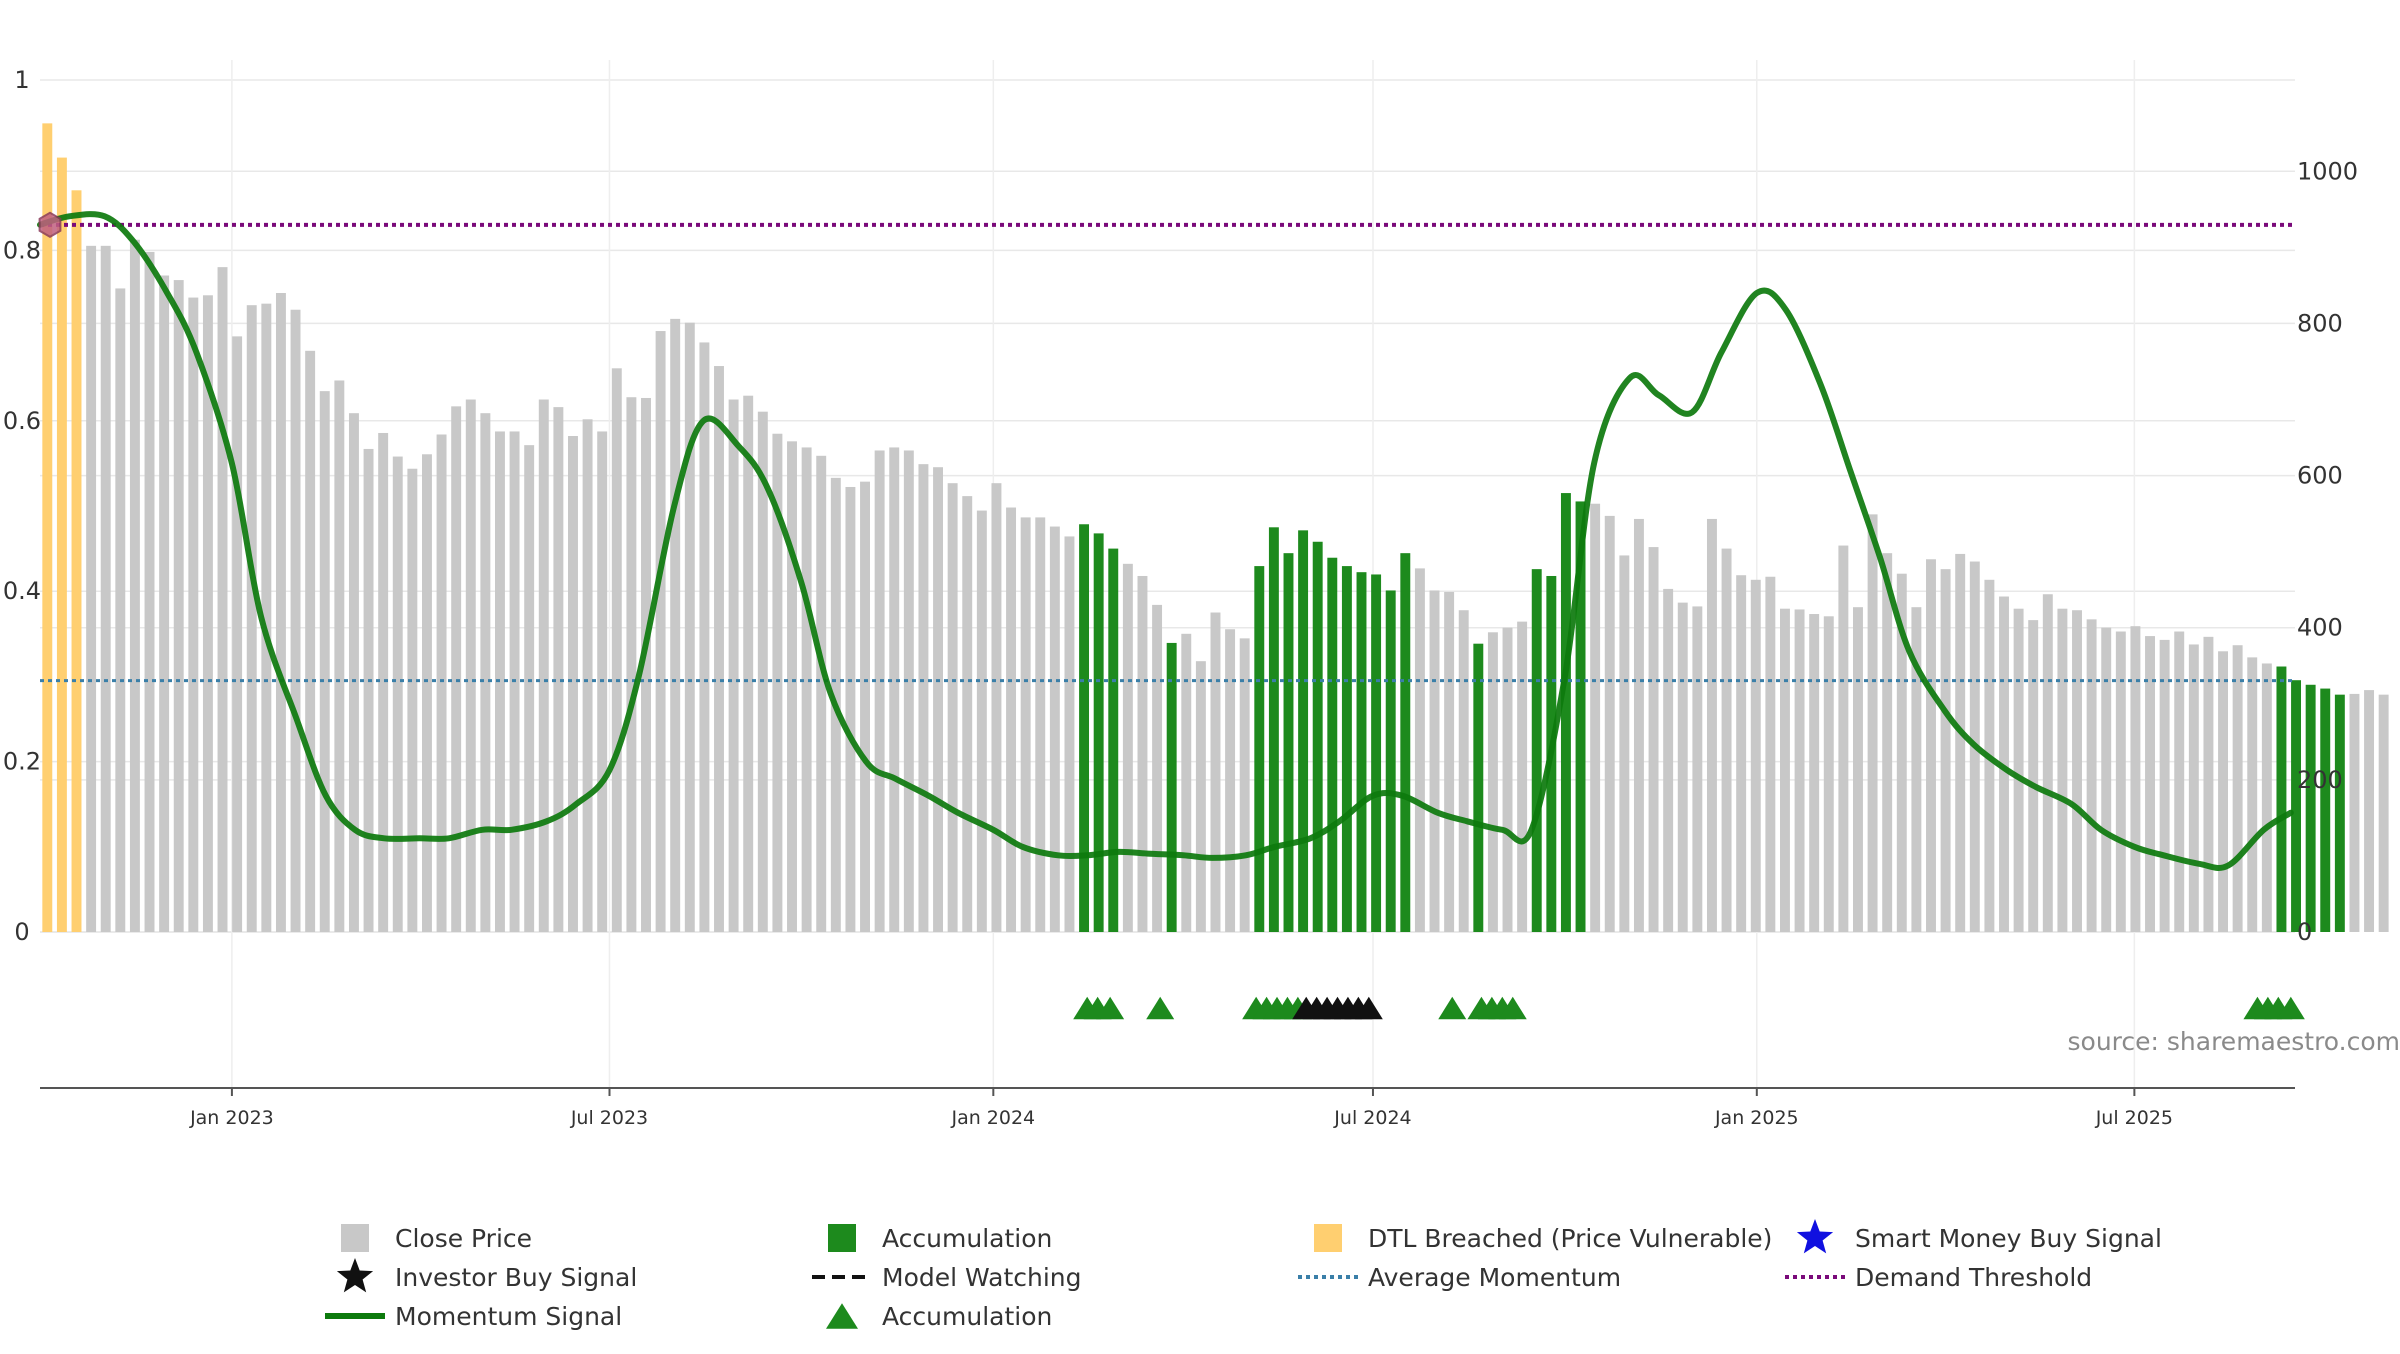 This screenshot has height=1354, width=2400. I want to click on accumulation-triangle-marker, so click(1160, 1008).